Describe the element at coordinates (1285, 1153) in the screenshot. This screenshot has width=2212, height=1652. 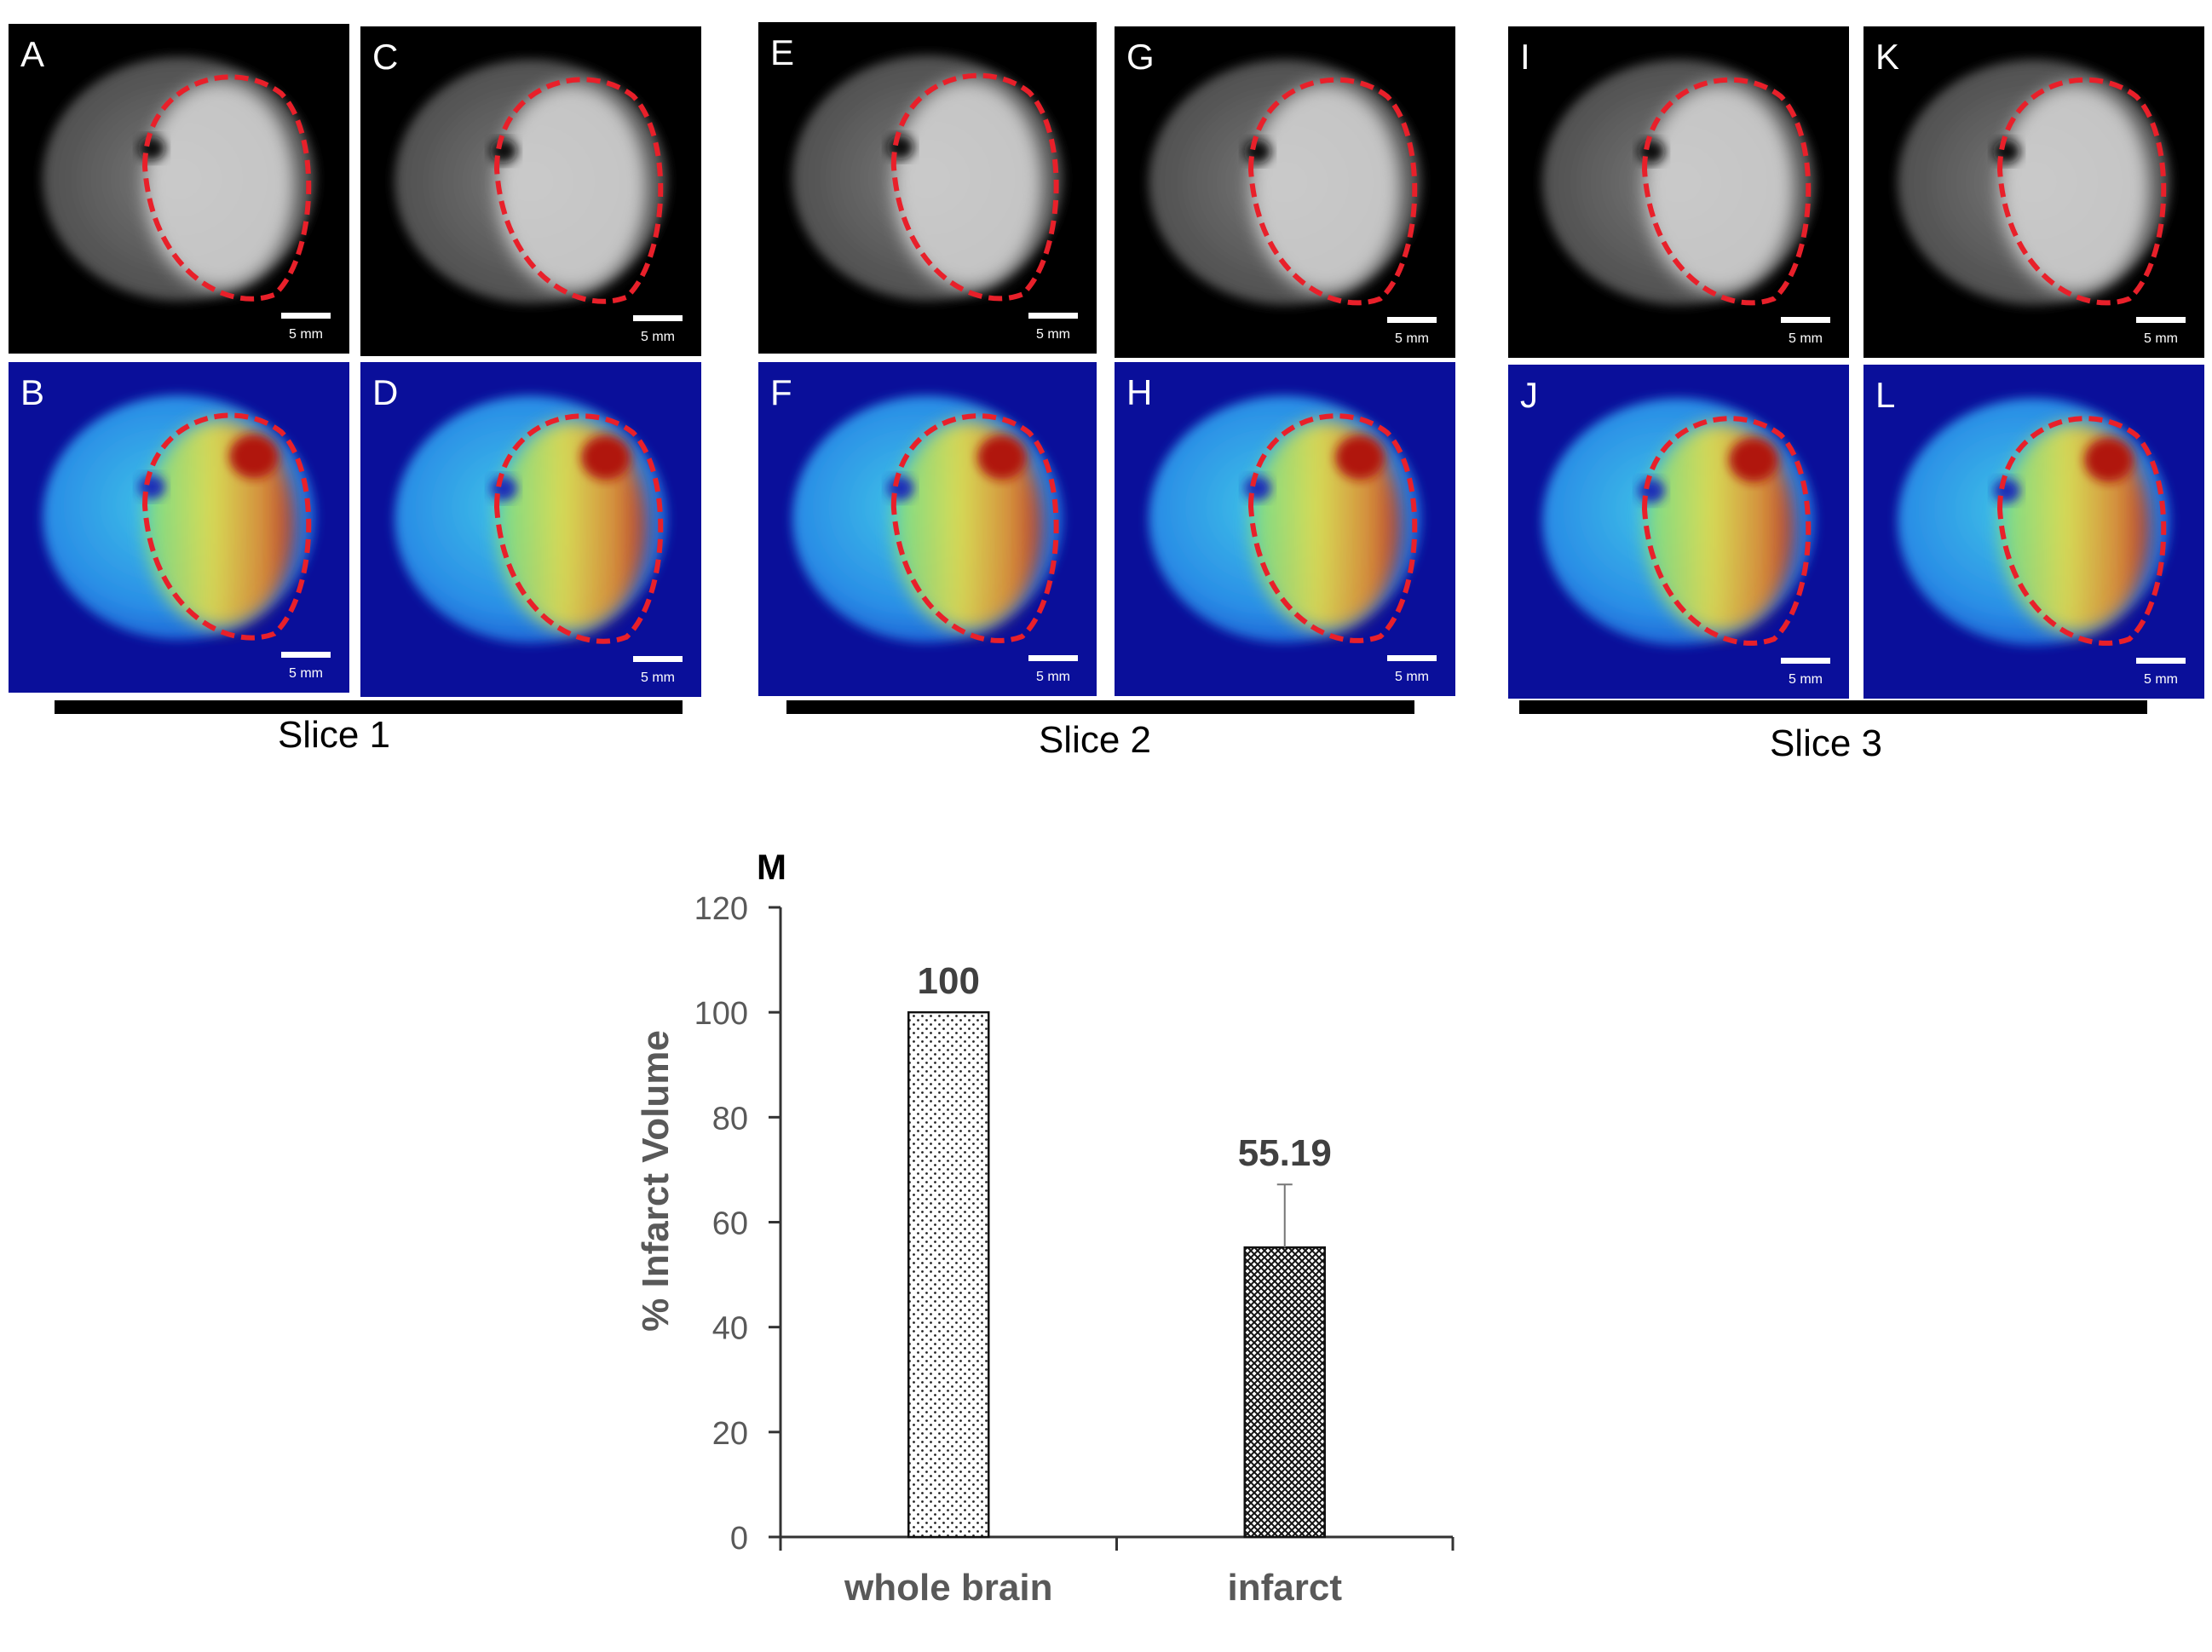
I see `data-label: 55.19` at that location.